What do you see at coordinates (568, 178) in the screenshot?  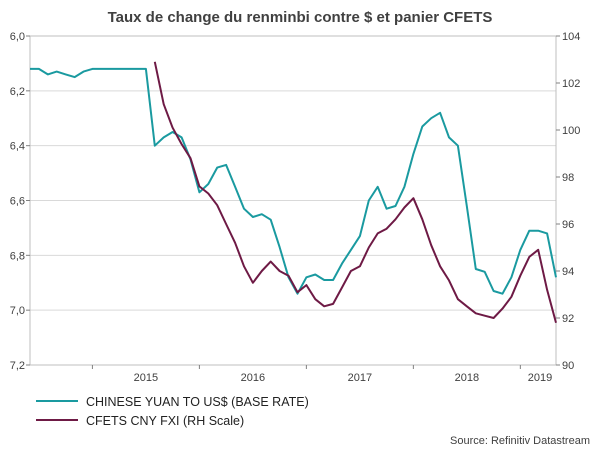 I see `right-tick-label: 98` at bounding box center [568, 178].